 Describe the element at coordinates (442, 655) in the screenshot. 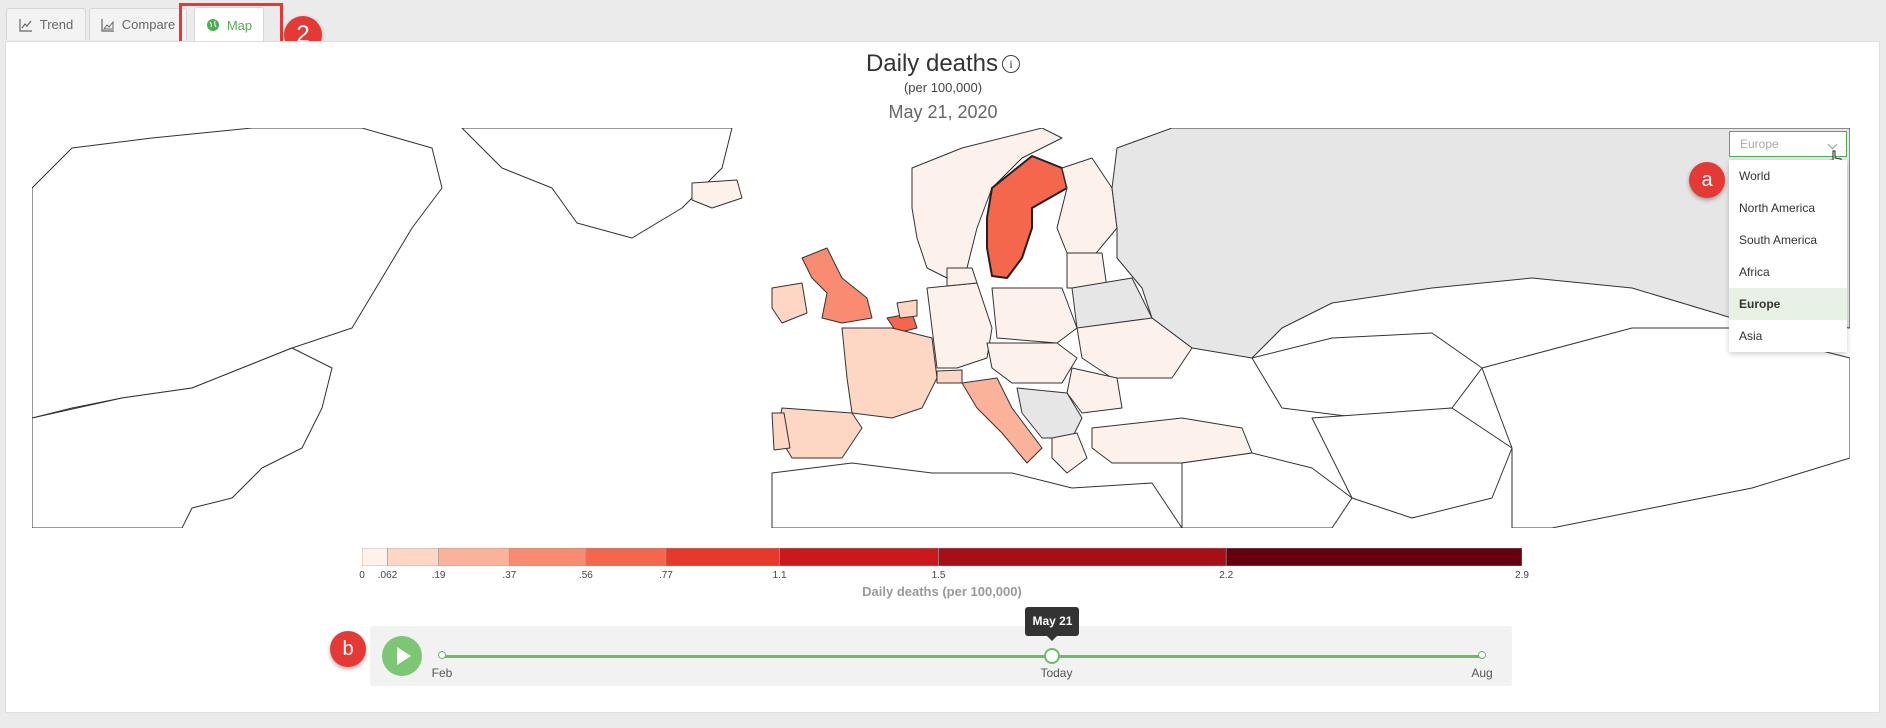

I see `timeline-start-knob` at that location.